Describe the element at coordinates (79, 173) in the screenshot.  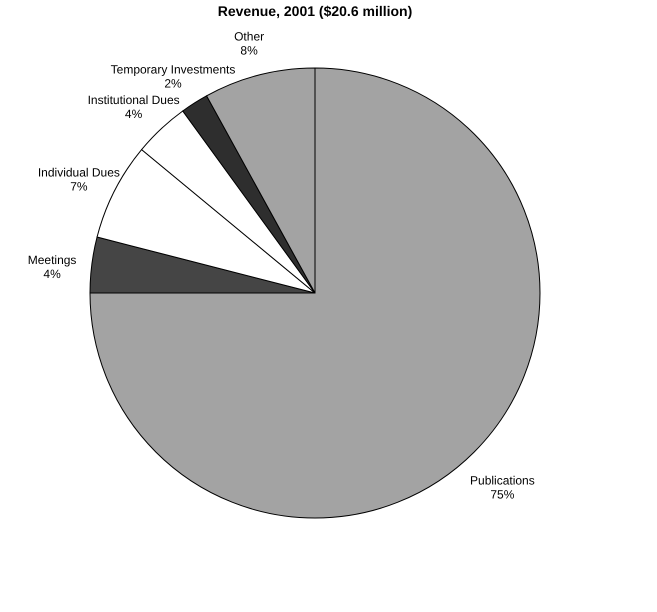
I see `slice-label: Individual Dues` at that location.